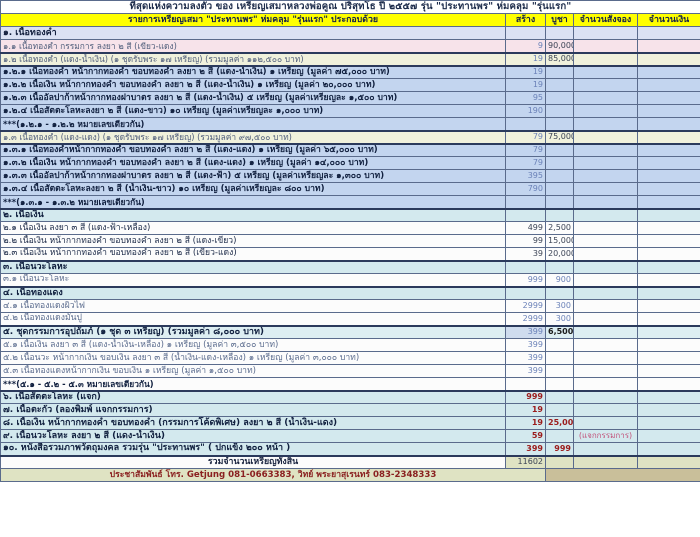  What do you see at coordinates (525, 319) in the screenshot?
I see `row-made: 2999` at bounding box center [525, 319].